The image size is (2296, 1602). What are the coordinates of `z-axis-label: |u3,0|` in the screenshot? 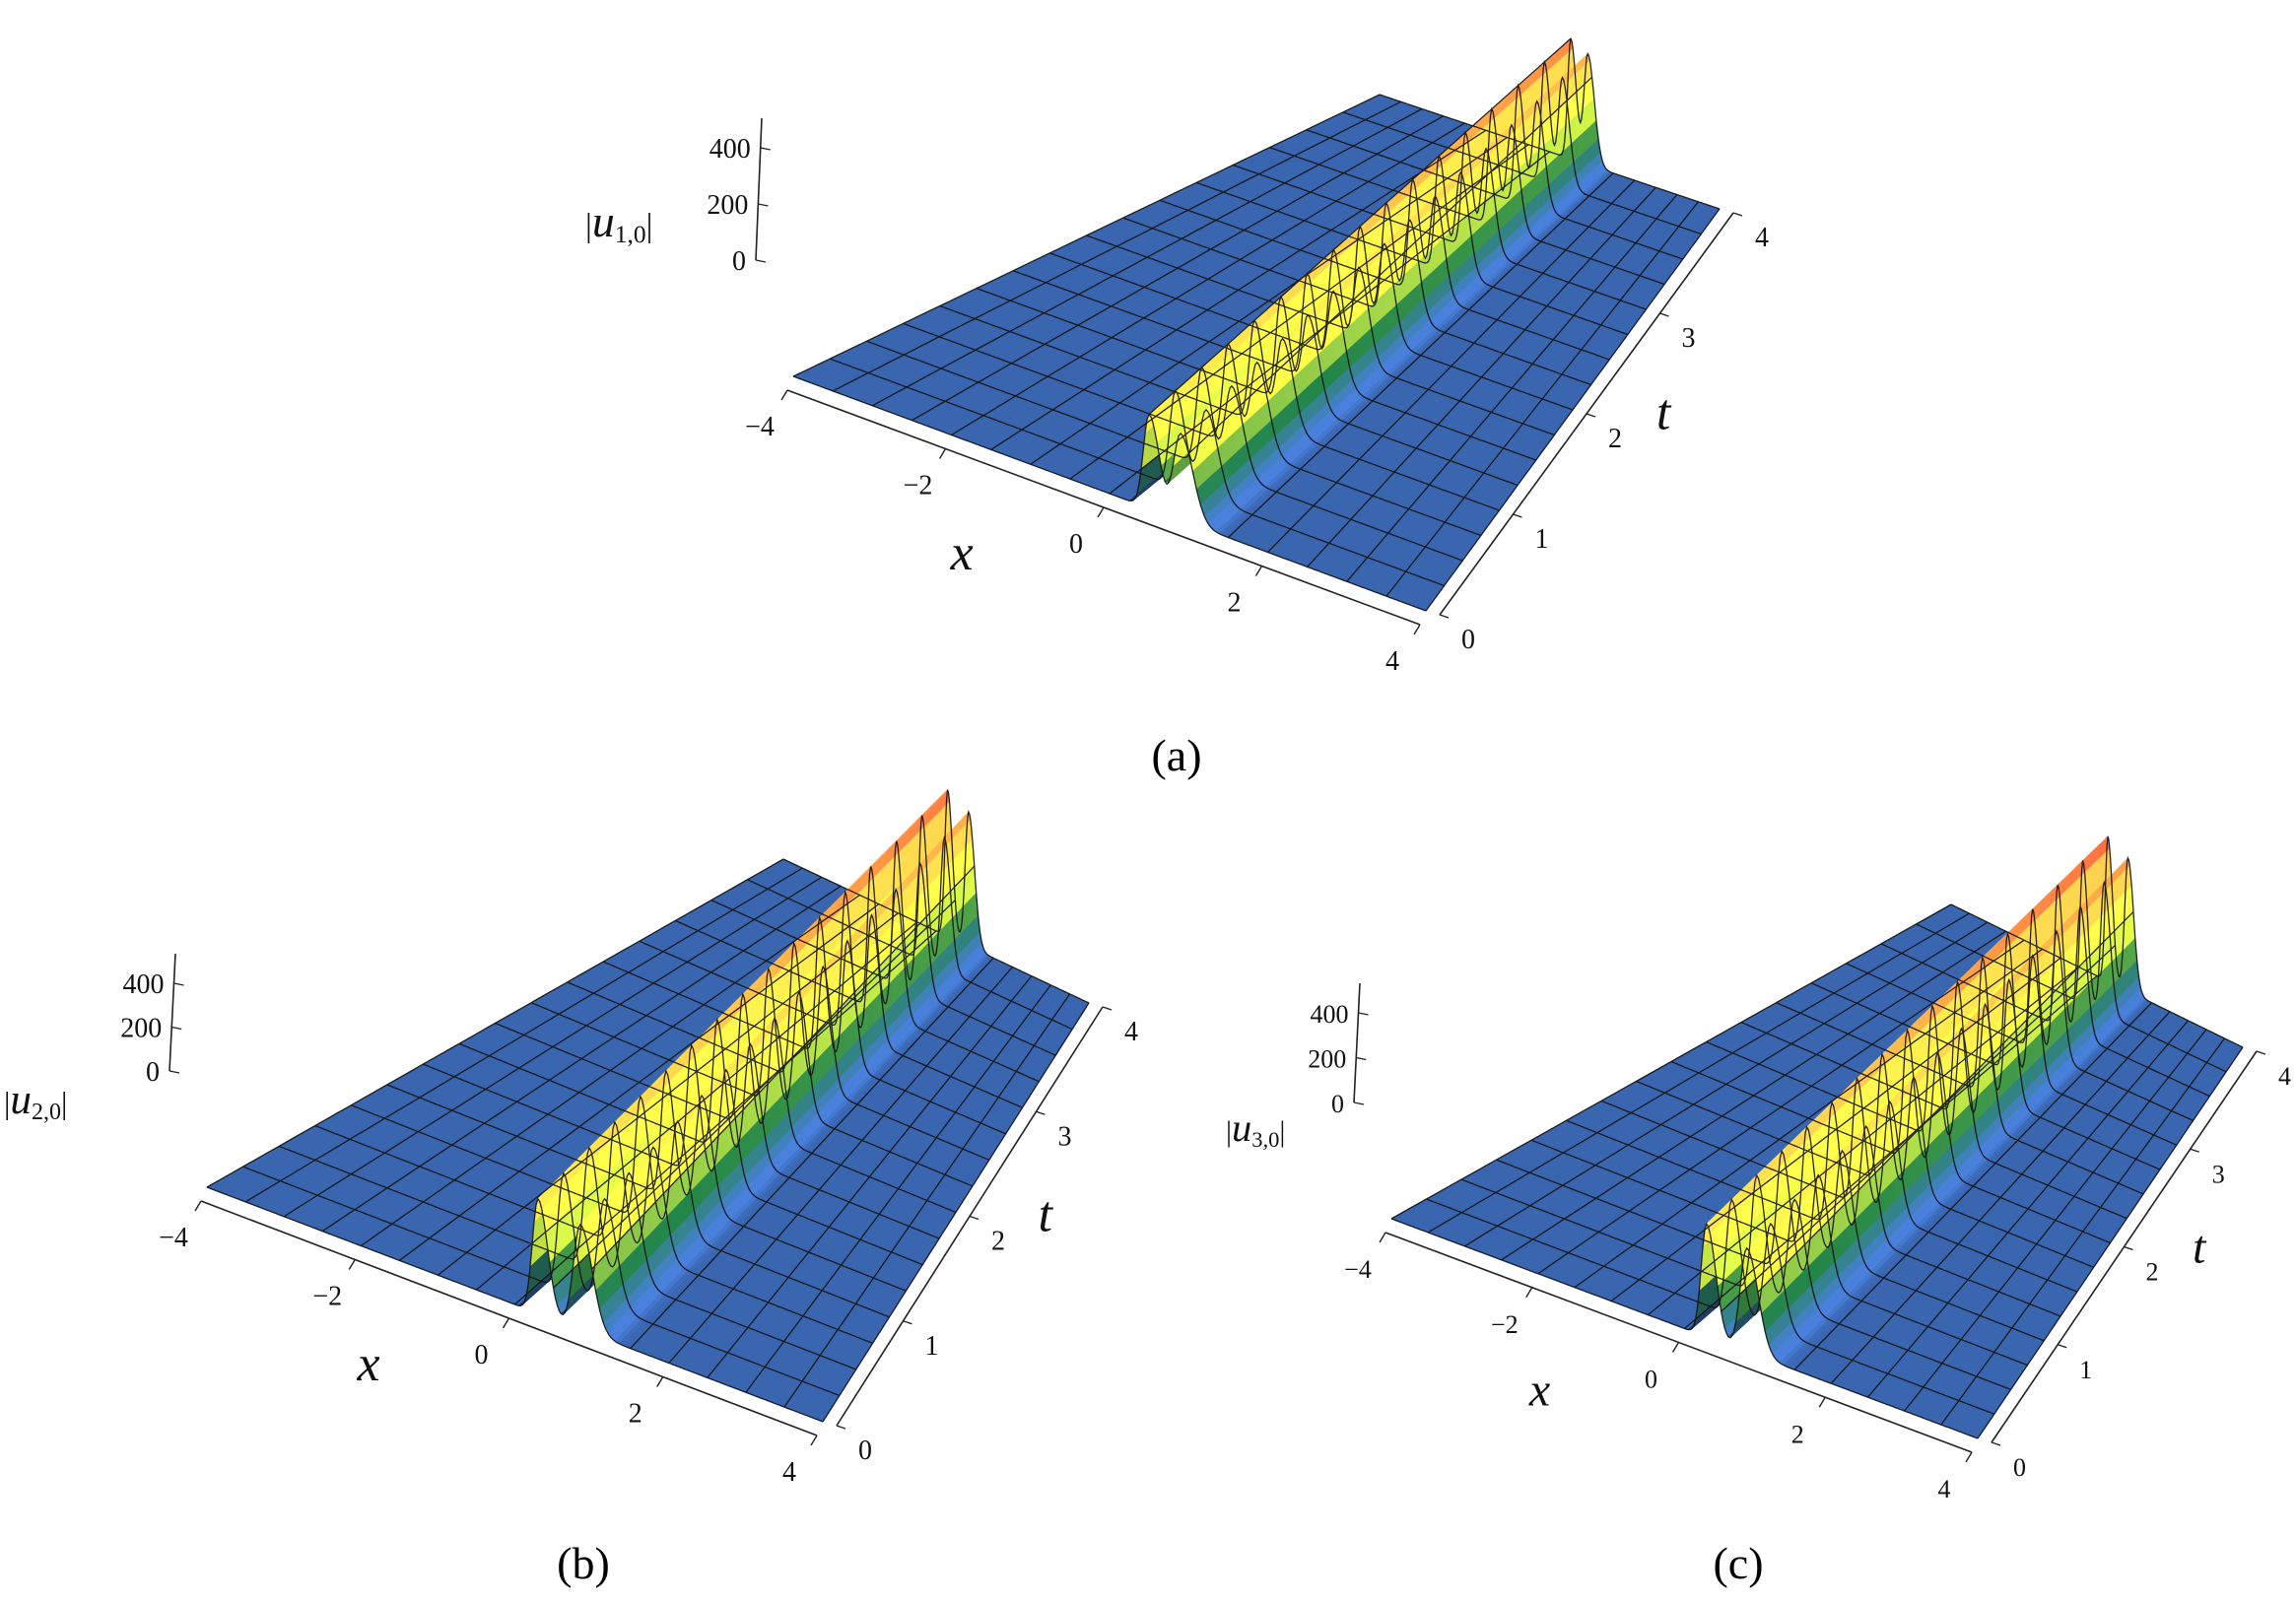 It's located at (1255, 1128).